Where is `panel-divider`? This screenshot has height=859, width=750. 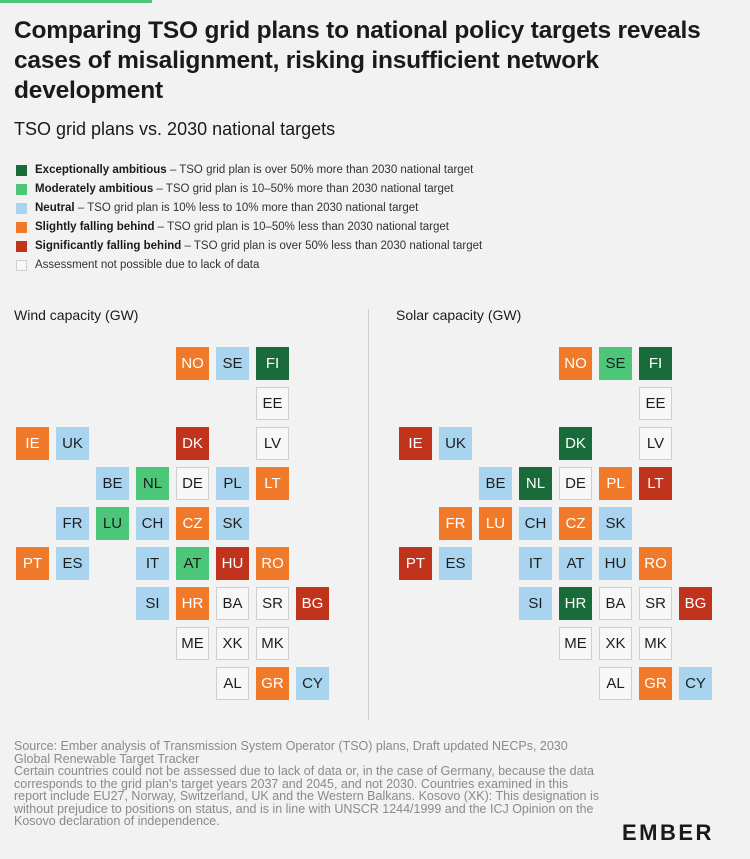
panel-divider is located at coordinates (368, 514).